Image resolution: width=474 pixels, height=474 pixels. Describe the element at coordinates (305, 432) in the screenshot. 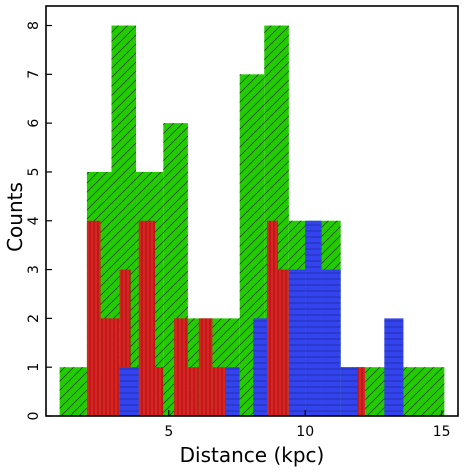

I see `x-tick-label-1: 10` at that location.